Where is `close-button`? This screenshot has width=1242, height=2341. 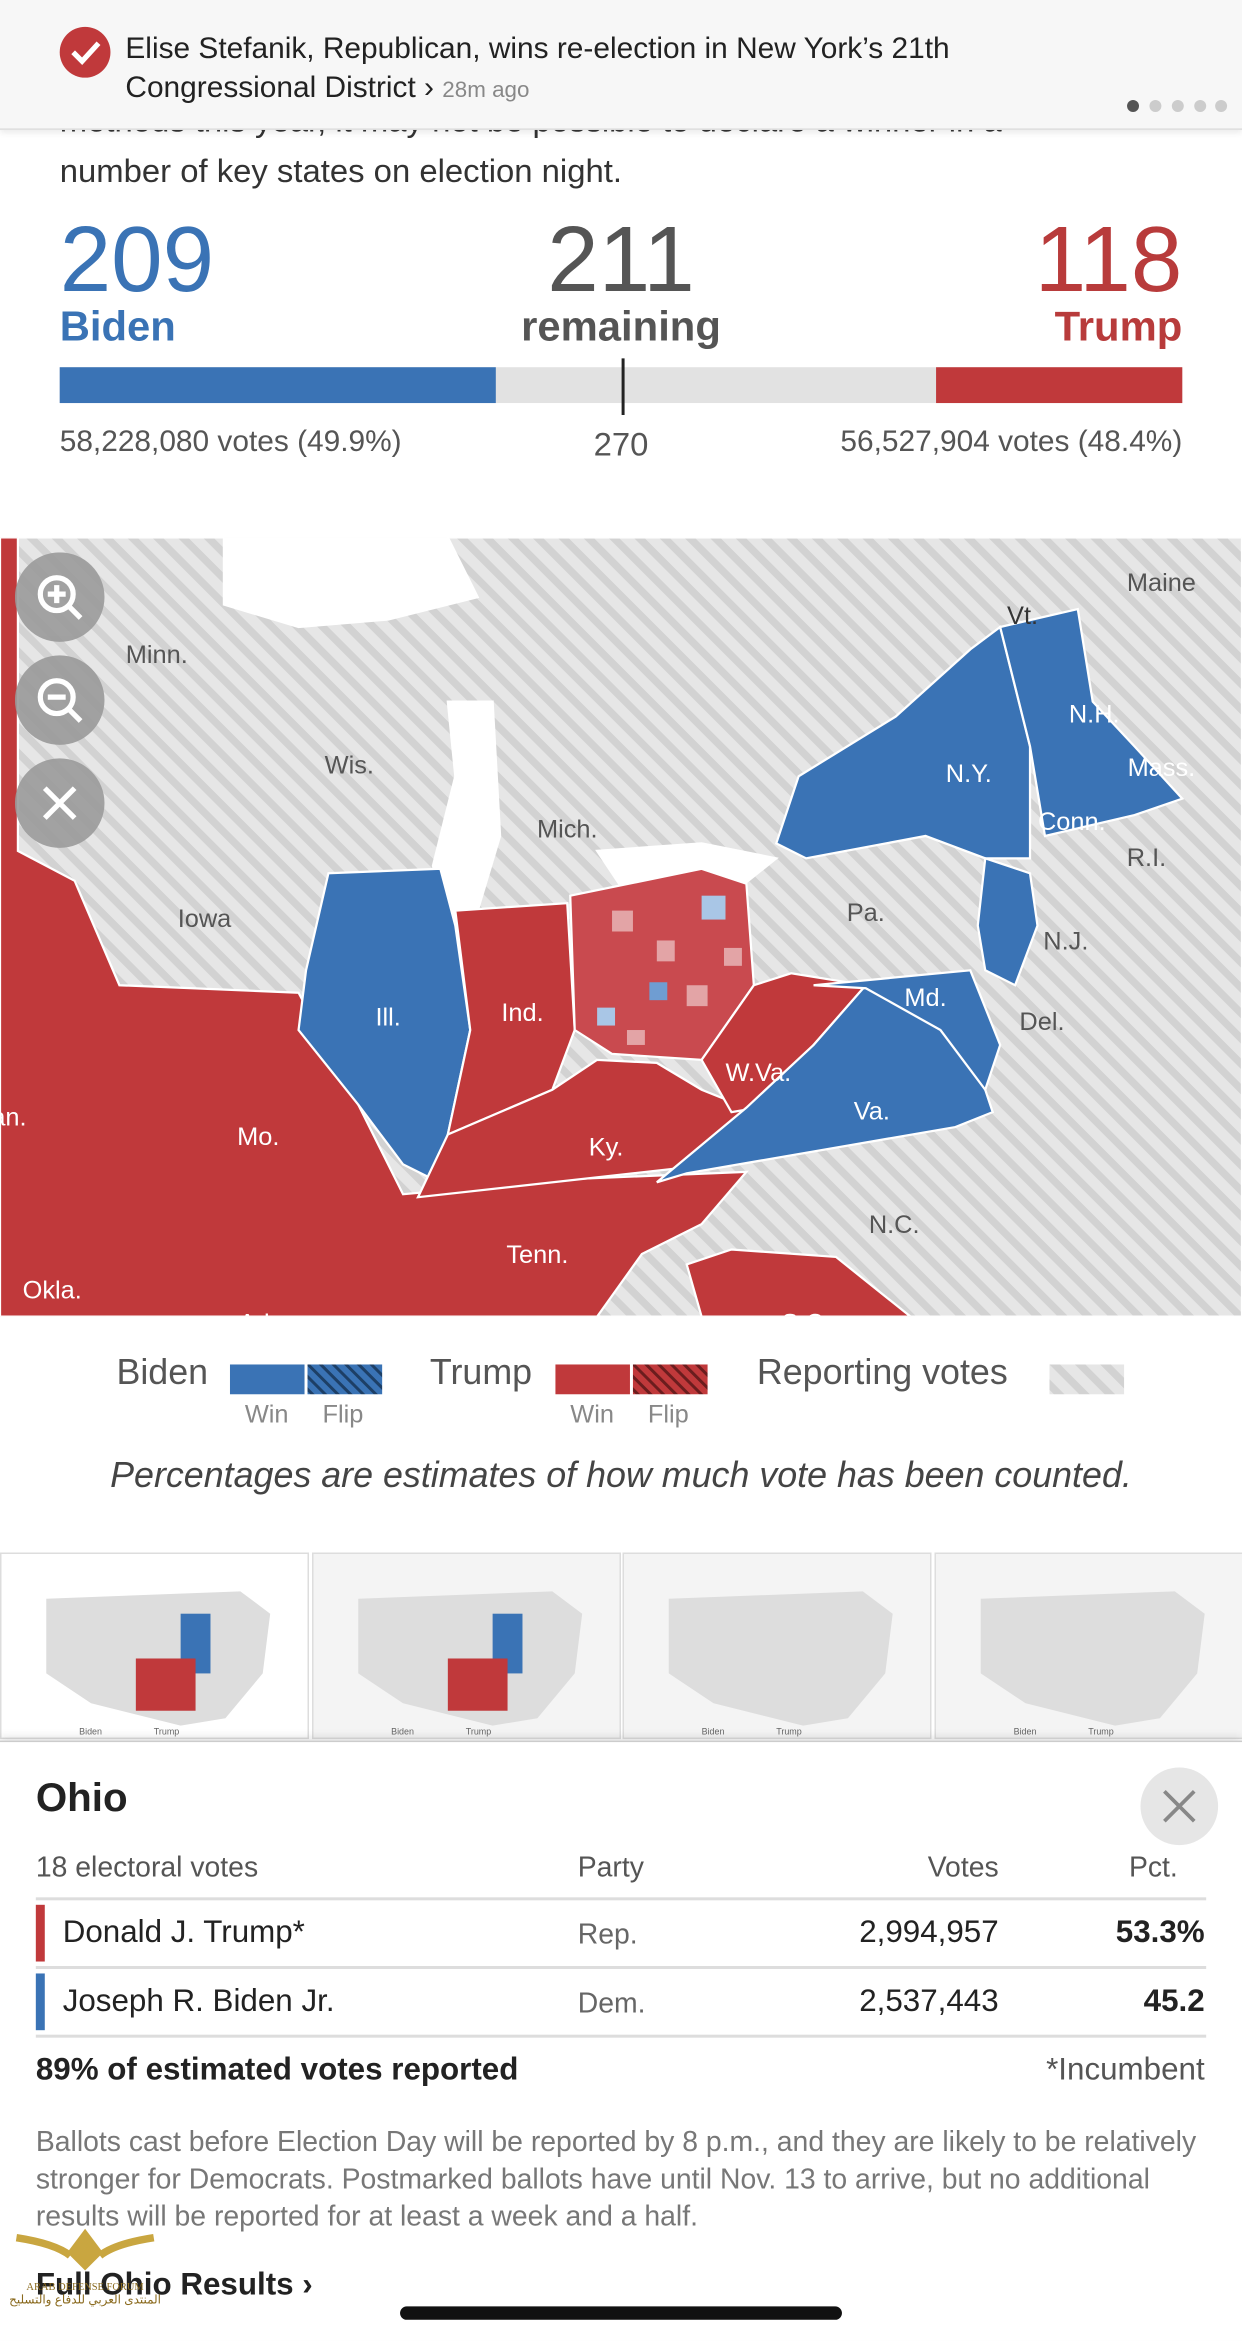
close-button is located at coordinates (1179, 1806).